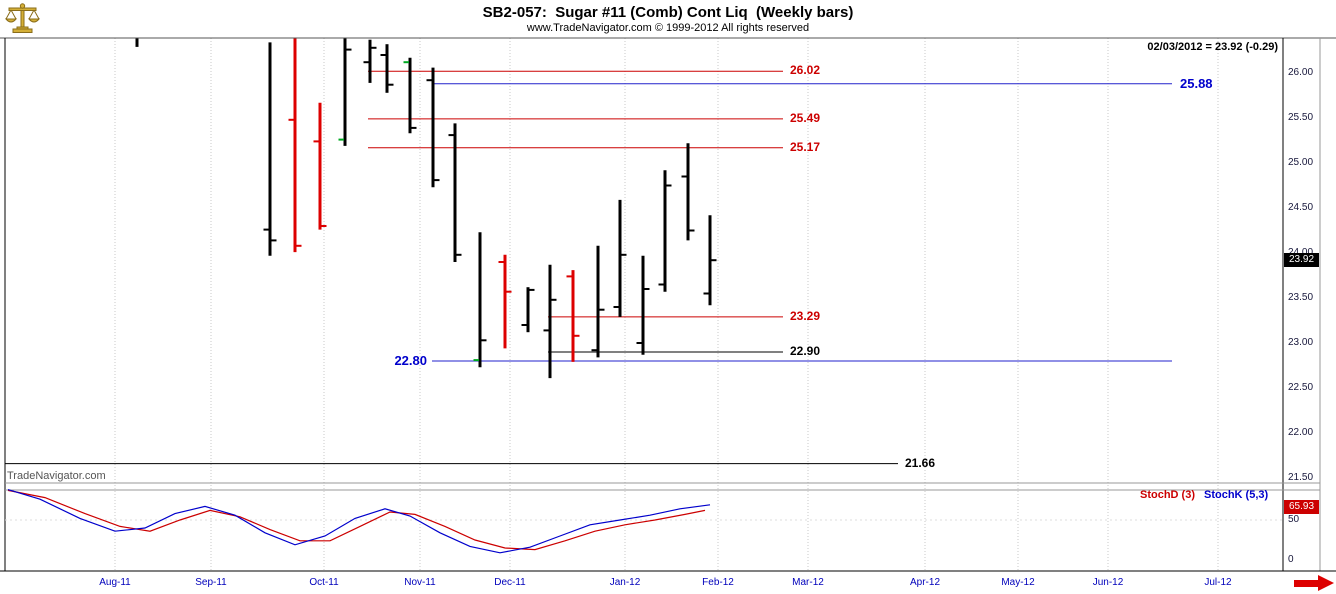  I want to click on last-quote-readout: 02/03/2012 = 23.92 (-0.29), so click(1212, 47).